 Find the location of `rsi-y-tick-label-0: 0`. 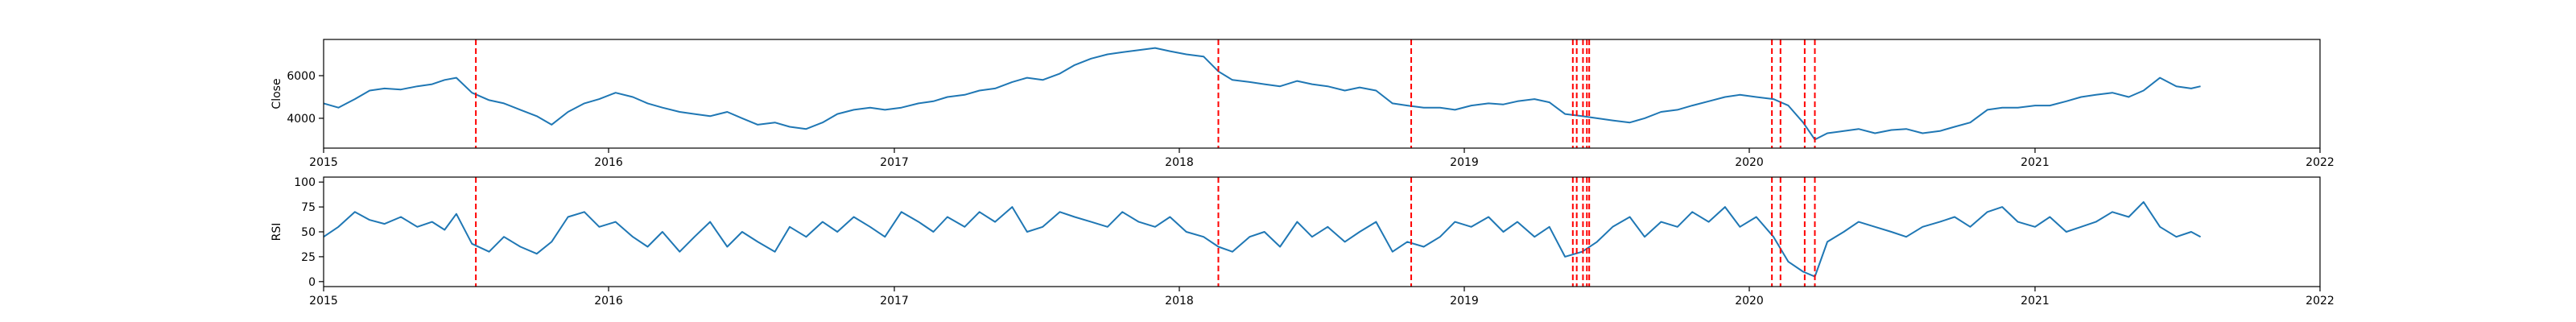

rsi-y-tick-label-0: 0 is located at coordinates (312, 282).